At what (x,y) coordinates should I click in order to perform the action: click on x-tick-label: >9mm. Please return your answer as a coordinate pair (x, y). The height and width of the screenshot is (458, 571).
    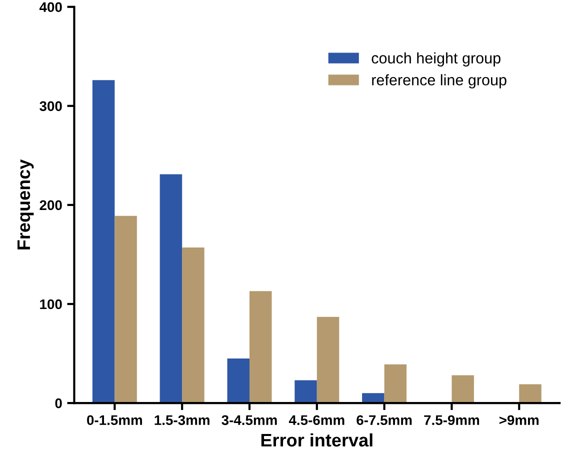
    Looking at the image, I should click on (519, 420).